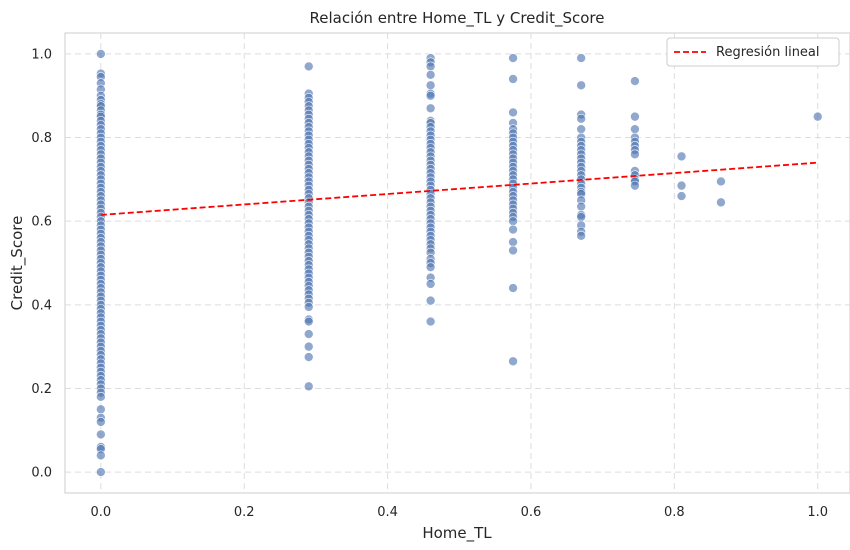 The width and height of the screenshot is (850, 550). I want to click on regression-line-group, so click(459, 188).